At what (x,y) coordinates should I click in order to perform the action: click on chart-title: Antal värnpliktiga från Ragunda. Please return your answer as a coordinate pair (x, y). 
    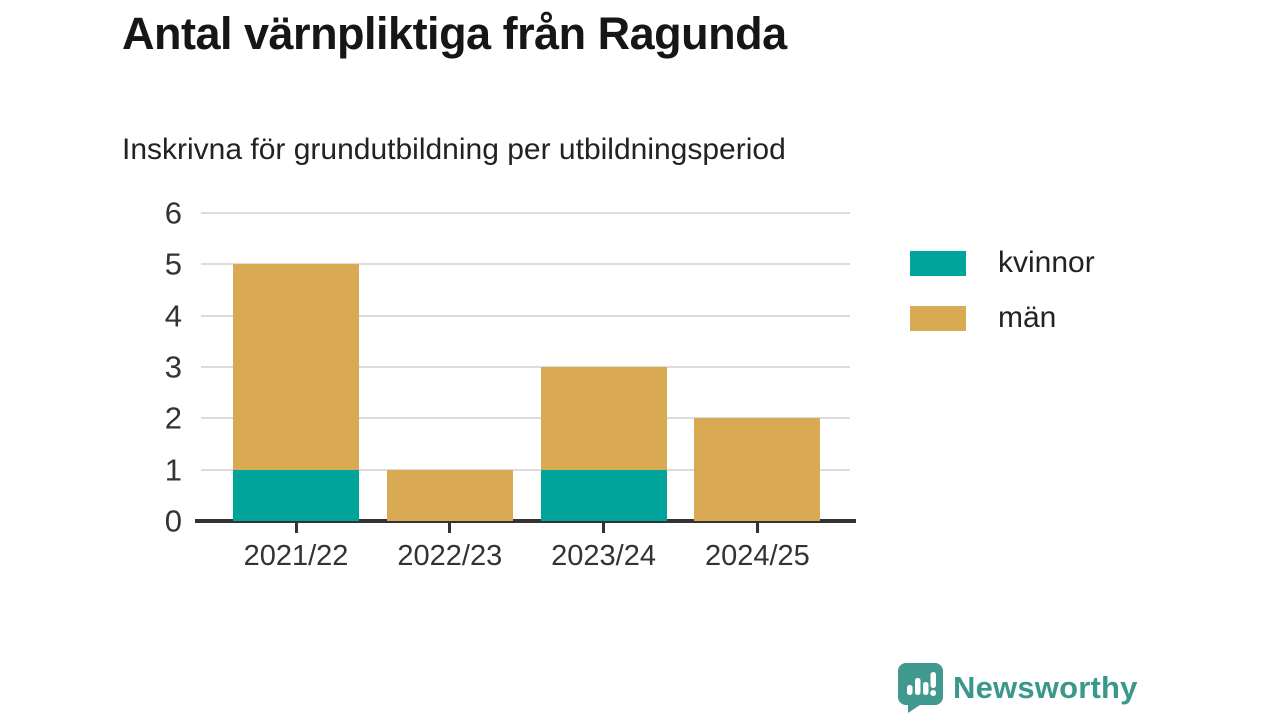
    Looking at the image, I should click on (454, 33).